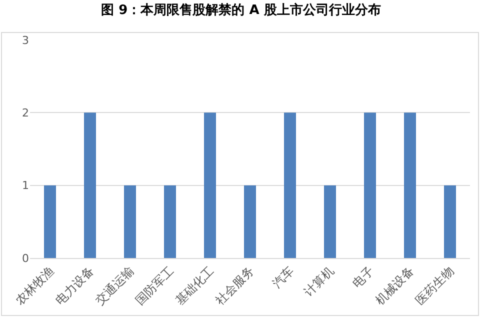 Image resolution: width=482 pixels, height=320 pixels. What do you see at coordinates (25, 258) in the screenshot?
I see `y-tick-label: 0` at bounding box center [25, 258].